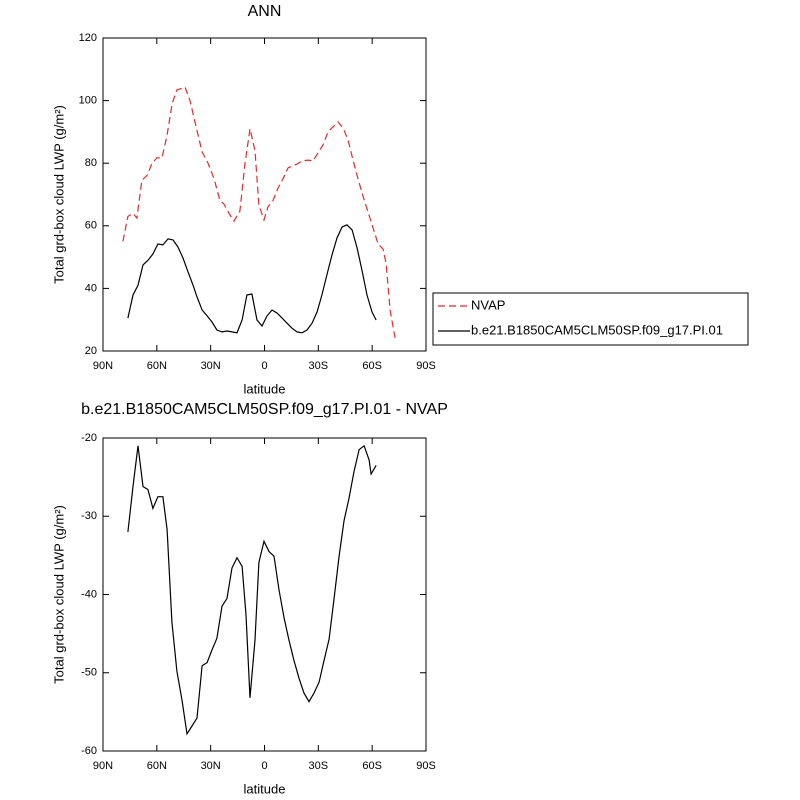  Describe the element at coordinates (89, 594) in the screenshot. I see `y-tick-label: -40` at that location.